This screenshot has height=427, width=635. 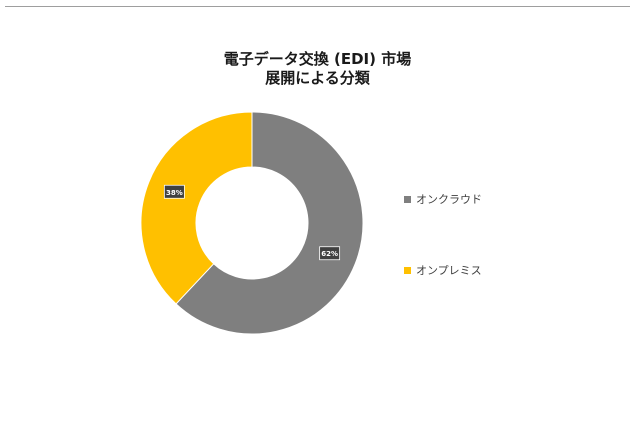 I want to click on legend-item-on-cloud: オンクラウド, so click(x=443, y=199).